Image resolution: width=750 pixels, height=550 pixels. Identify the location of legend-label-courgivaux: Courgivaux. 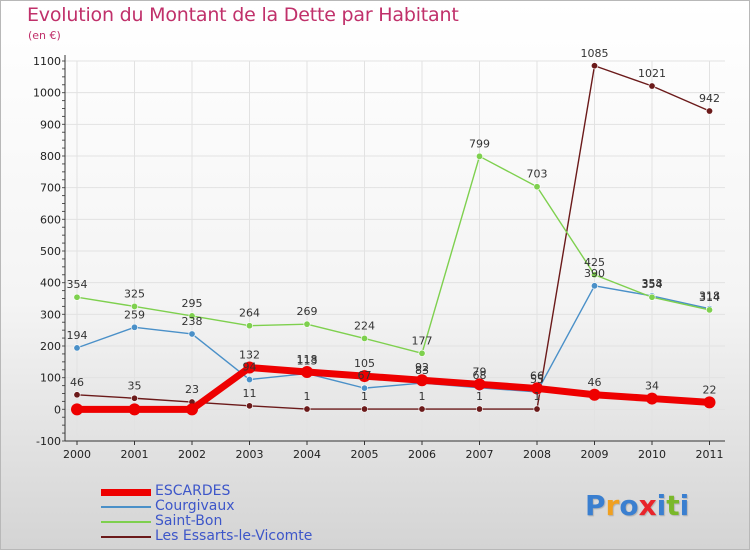
(195, 506).